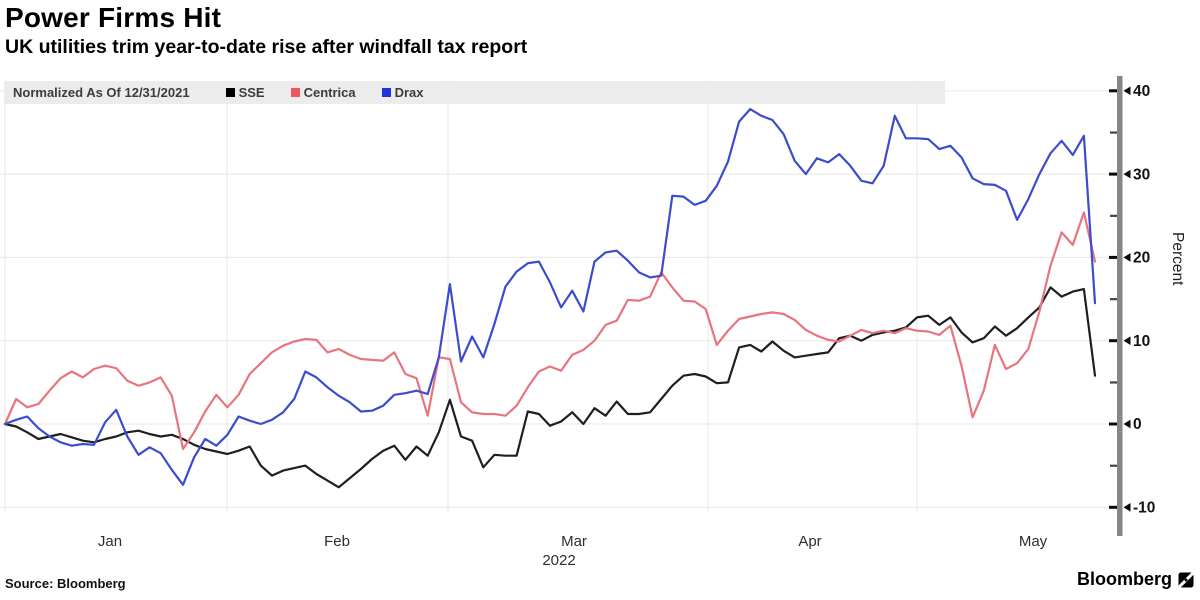  I want to click on y-tick-label-10: 10, so click(1141, 341).